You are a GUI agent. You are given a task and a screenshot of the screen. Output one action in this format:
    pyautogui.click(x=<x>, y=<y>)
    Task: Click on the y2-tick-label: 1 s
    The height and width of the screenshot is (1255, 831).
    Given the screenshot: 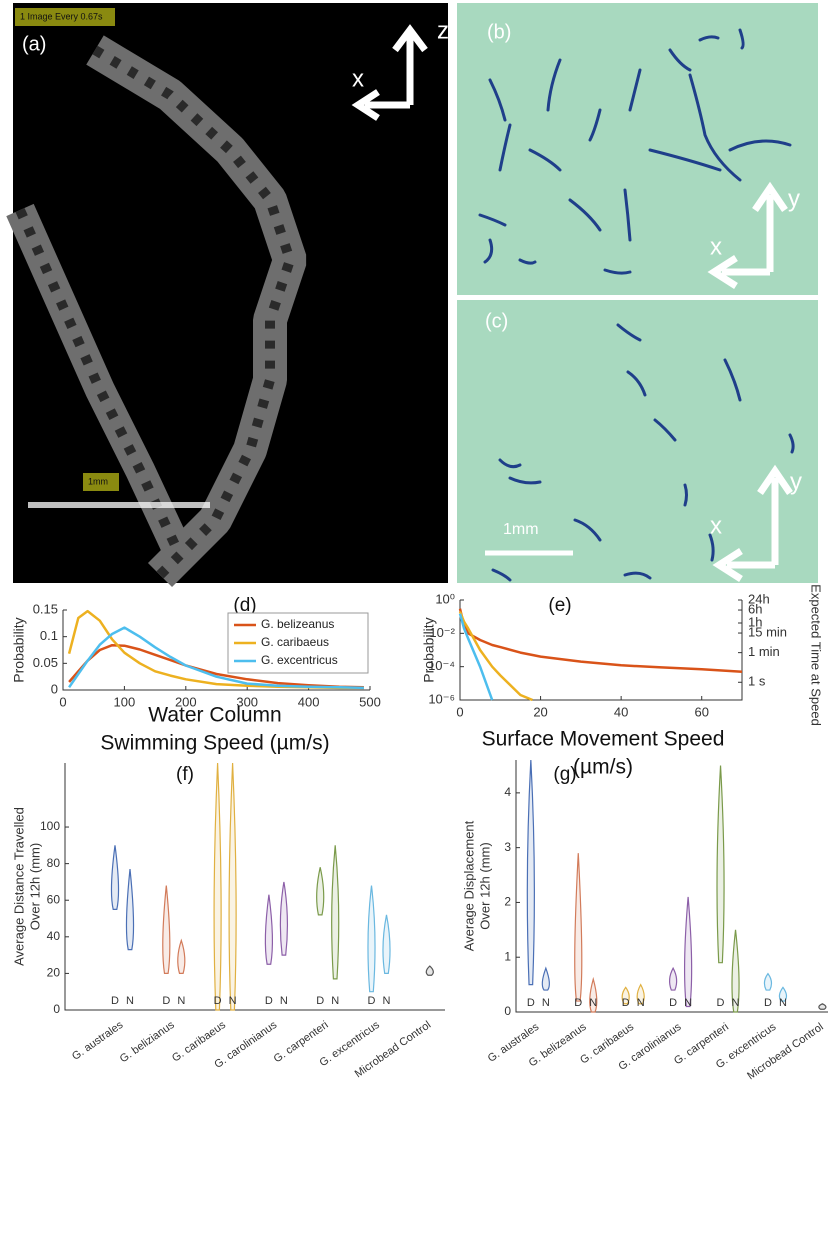 What is the action you would take?
    pyautogui.click(x=757, y=681)
    